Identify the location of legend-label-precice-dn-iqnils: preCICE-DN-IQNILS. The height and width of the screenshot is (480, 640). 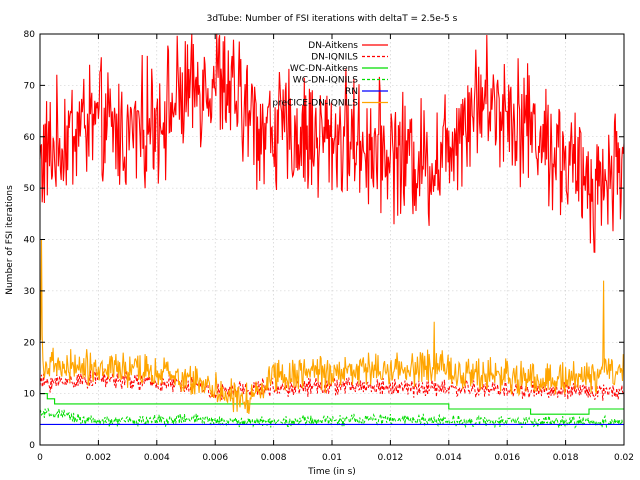
(315, 104).